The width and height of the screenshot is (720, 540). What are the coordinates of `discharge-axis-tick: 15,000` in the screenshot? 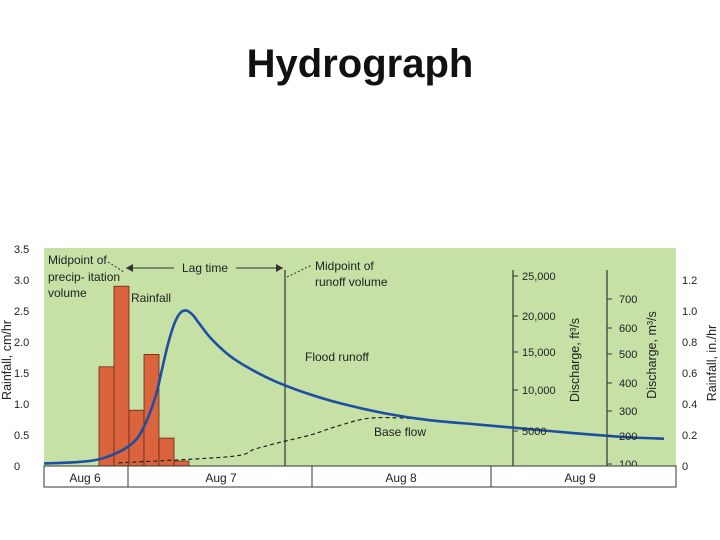 It's located at (539, 353).